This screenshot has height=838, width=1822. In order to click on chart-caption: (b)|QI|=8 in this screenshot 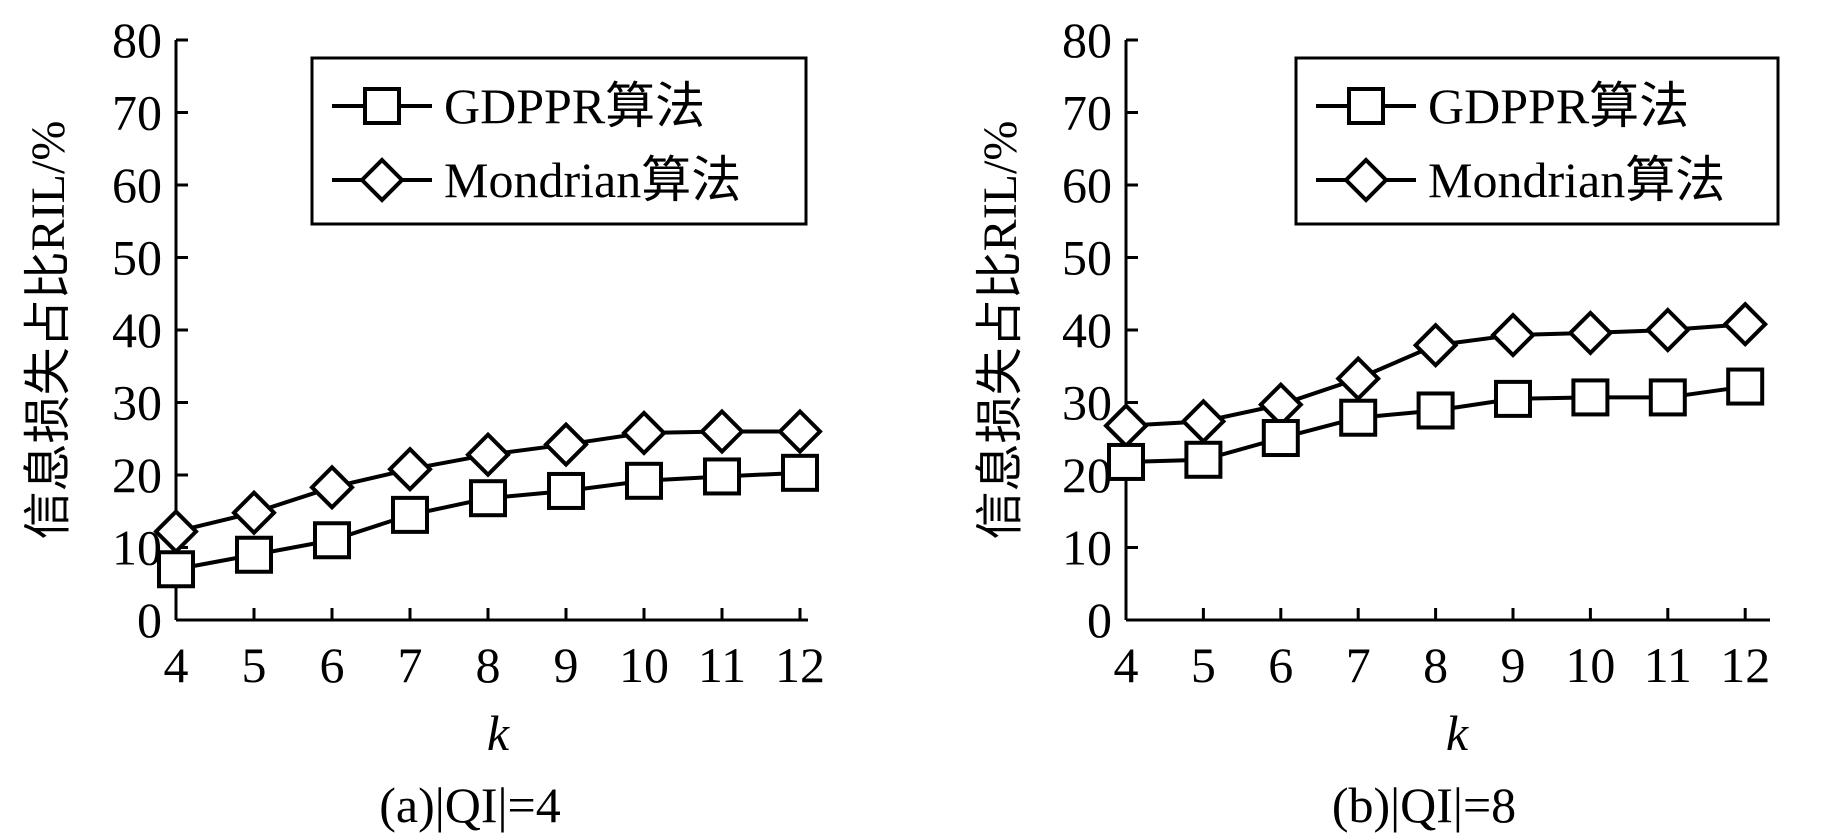, I will do `click(1424, 805)`.